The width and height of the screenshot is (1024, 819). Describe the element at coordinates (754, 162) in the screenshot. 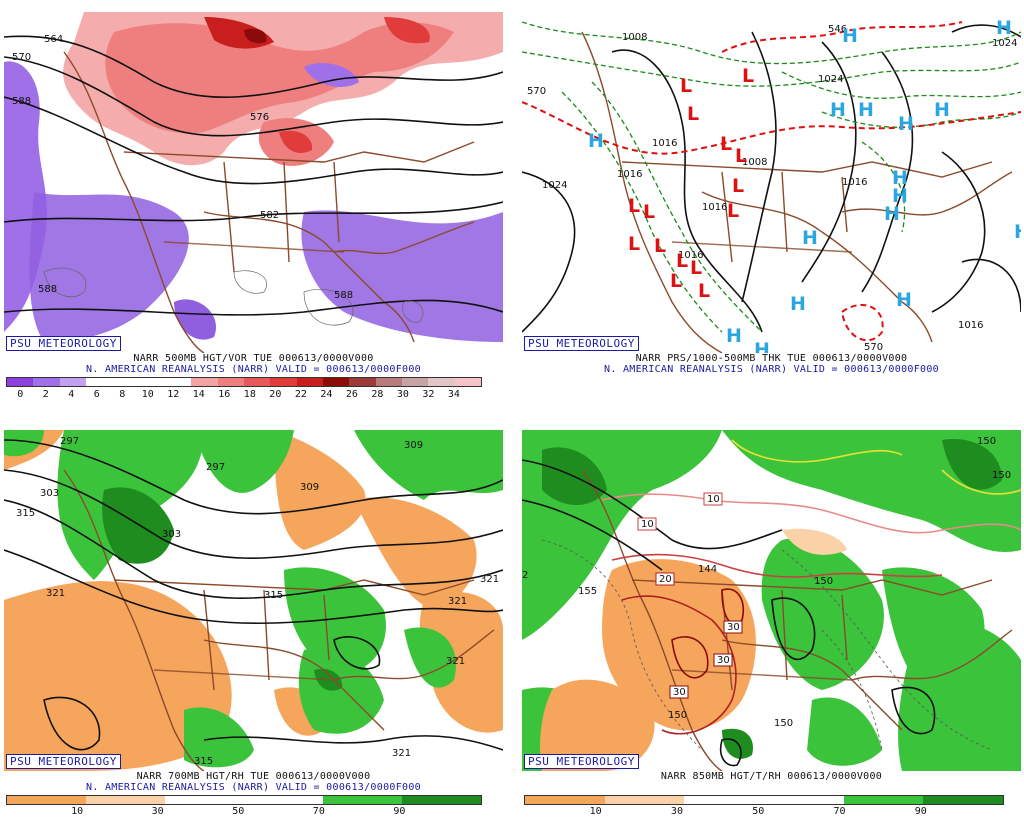

I see `contour-label: 1008` at that location.